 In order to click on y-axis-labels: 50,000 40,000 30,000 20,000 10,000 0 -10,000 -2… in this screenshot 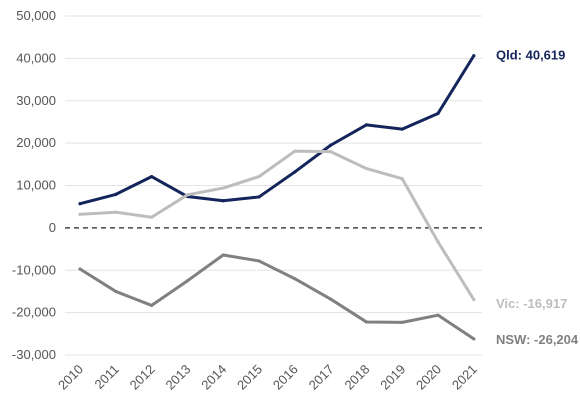, I will do `click(34, 185)`.